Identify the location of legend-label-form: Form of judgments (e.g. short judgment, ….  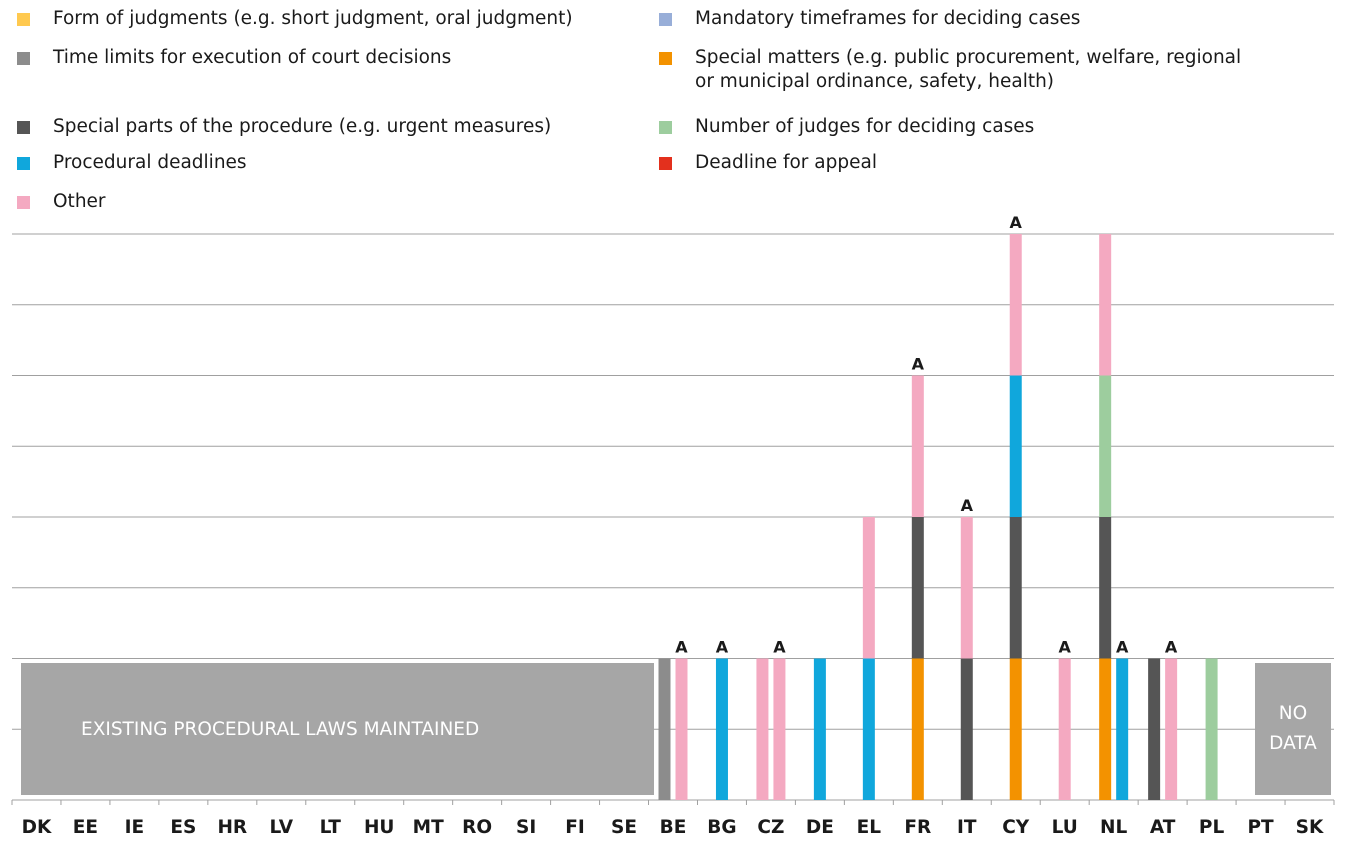
(313, 18).